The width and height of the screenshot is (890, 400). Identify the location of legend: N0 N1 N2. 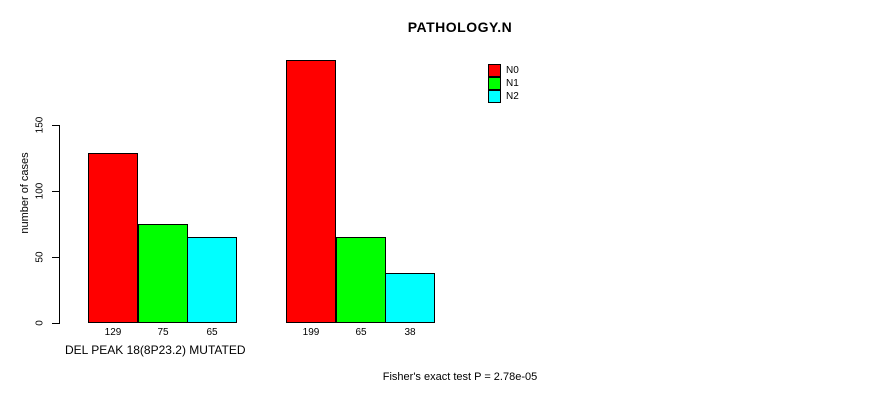
(503, 83).